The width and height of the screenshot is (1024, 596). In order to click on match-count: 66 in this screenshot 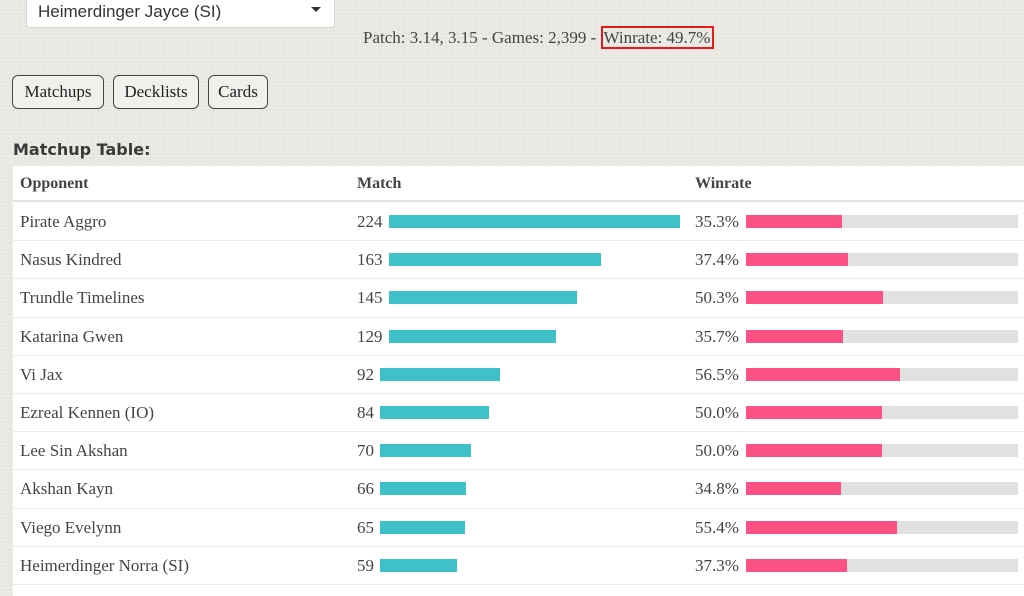, I will do `click(365, 489)`.